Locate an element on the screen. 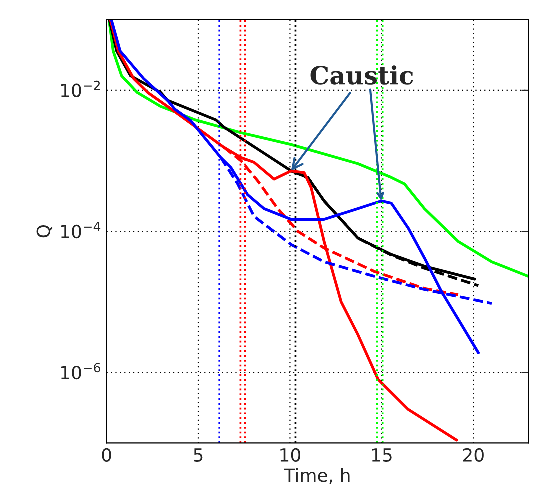  x-tick-label: 0 is located at coordinates (107, 455).